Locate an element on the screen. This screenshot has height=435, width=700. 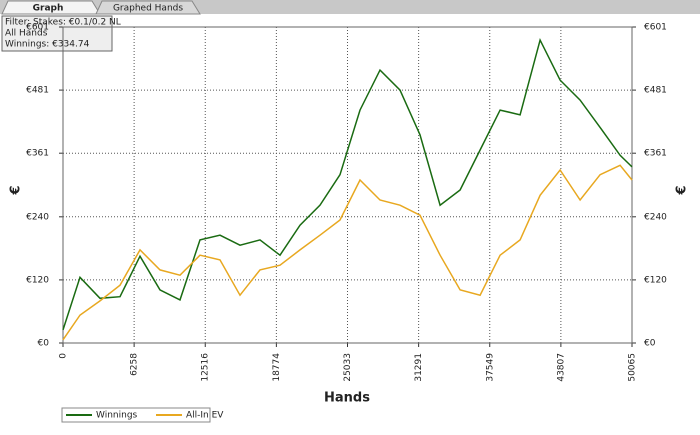
tab-label: Graph is located at coordinates (48, 9).